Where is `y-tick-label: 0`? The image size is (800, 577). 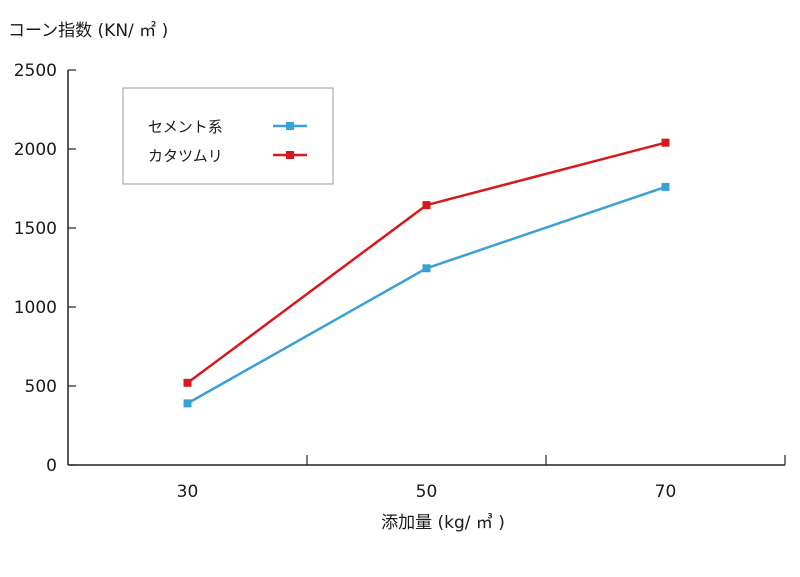
y-tick-label: 0 is located at coordinates (51, 466).